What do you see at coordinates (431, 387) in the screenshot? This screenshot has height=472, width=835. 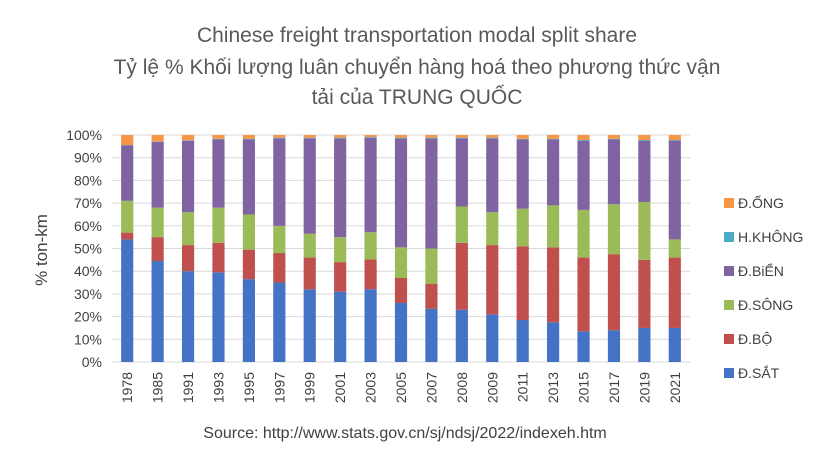 I see `x-tick-label: 2007` at bounding box center [431, 387].